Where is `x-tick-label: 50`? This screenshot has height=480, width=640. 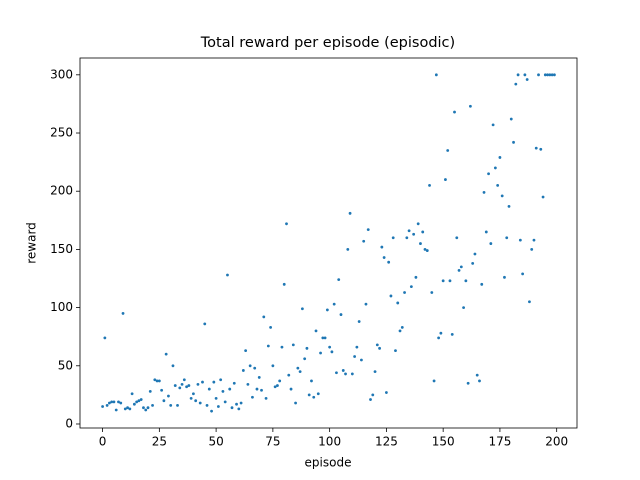
x-tick-label: 50 is located at coordinates (215, 442).